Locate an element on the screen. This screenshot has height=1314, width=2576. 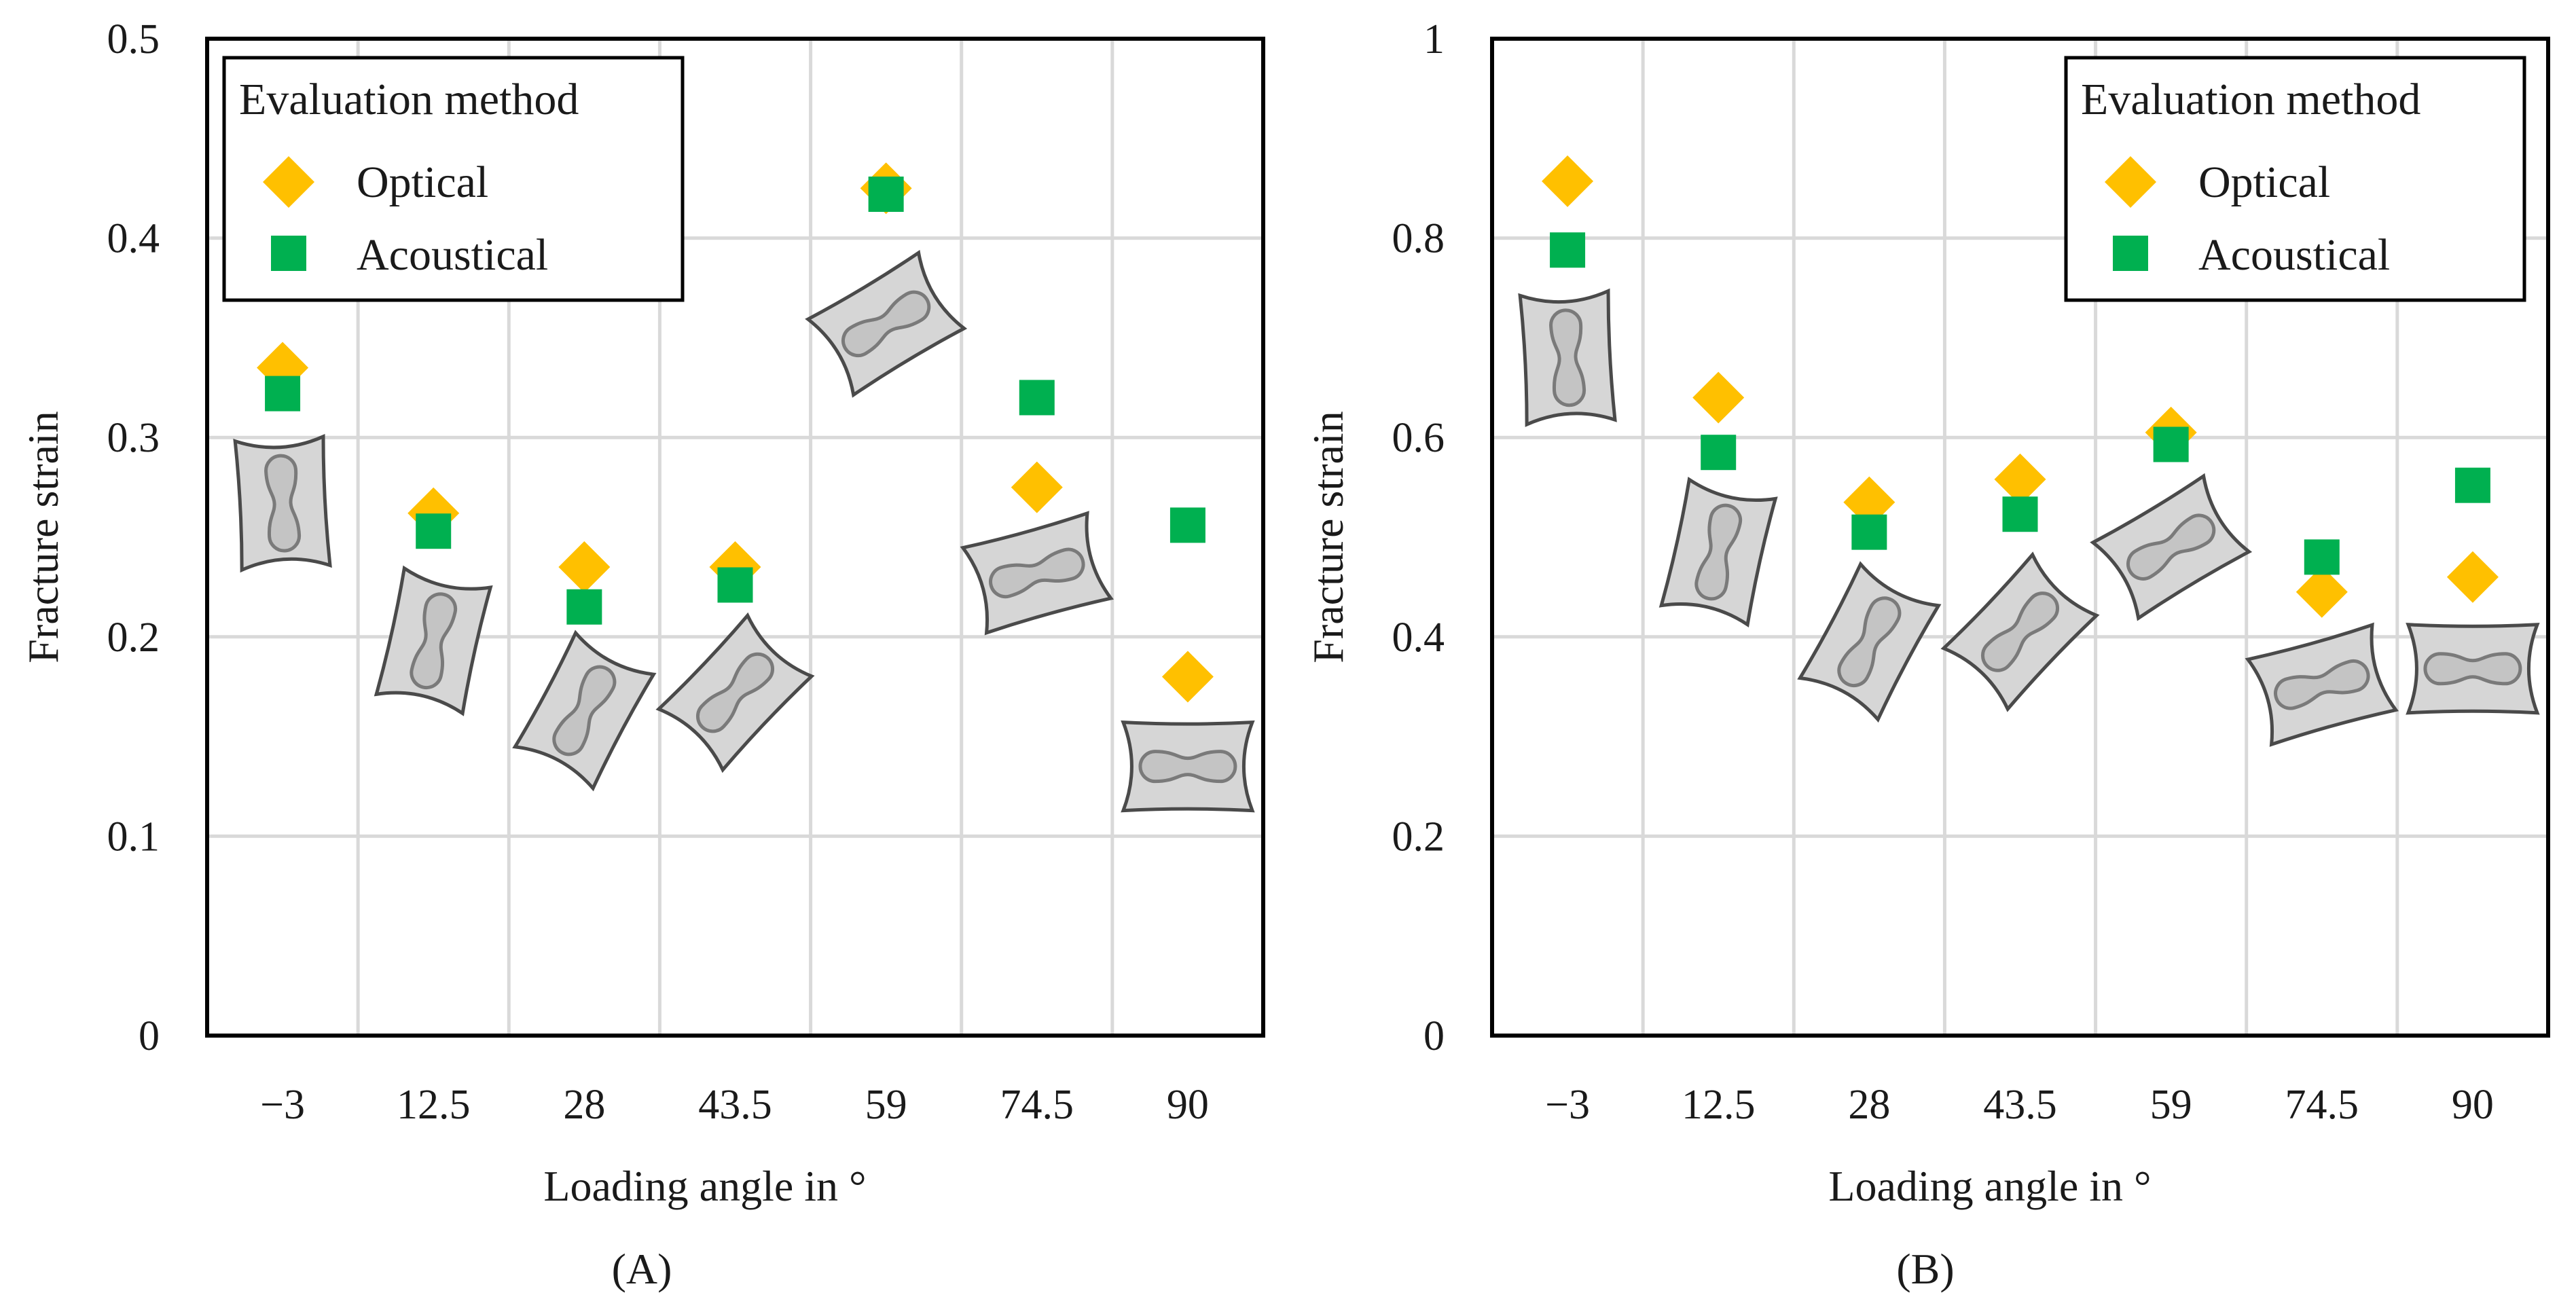
data-points is located at coordinates (2020, 386).